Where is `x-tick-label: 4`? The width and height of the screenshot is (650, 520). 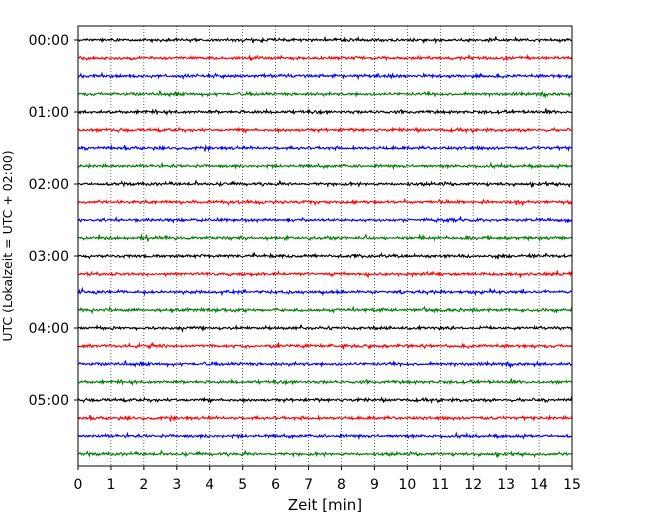 x-tick-label: 4 is located at coordinates (209, 485).